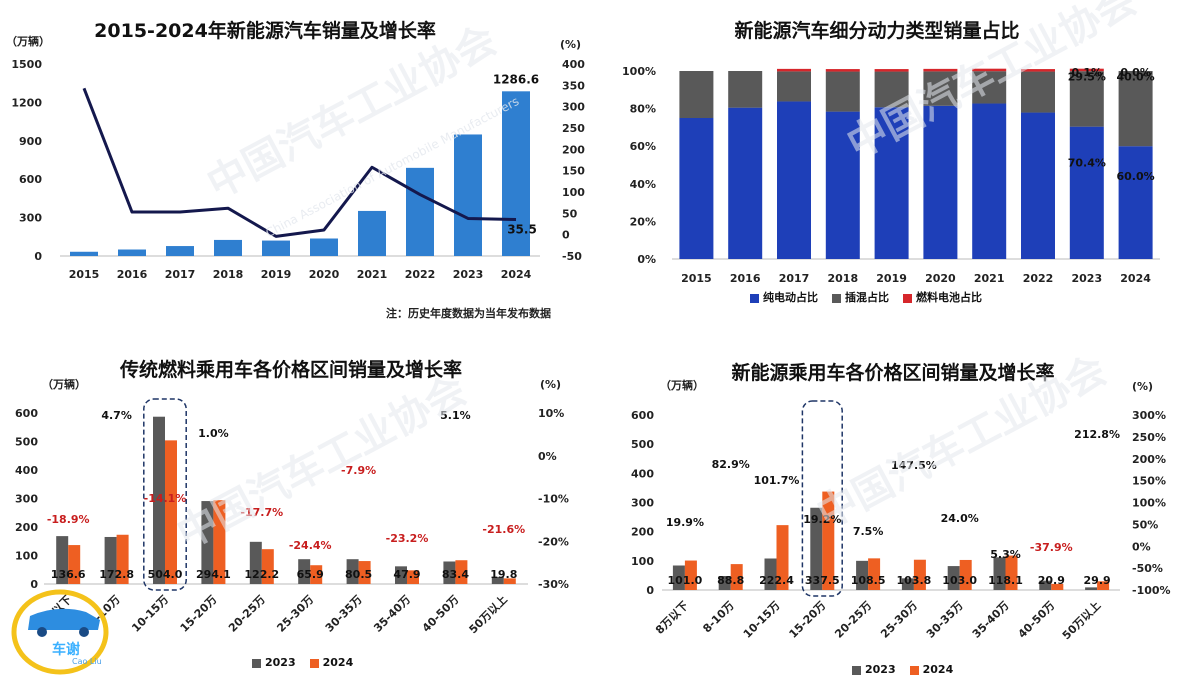  What do you see at coordinates (685, 522) in the screenshot?
I see `p4-growth-8万以下: 19.9%` at bounding box center [685, 522].